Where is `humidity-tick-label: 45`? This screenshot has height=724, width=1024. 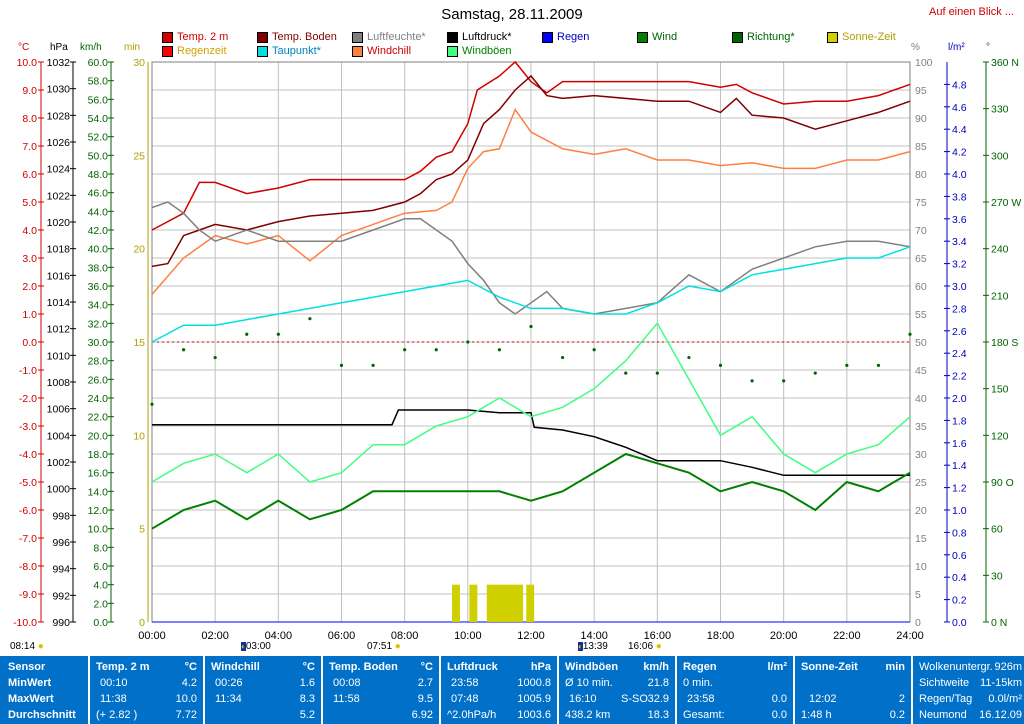
humidity-tick-label: 45 is located at coordinates (921, 371).